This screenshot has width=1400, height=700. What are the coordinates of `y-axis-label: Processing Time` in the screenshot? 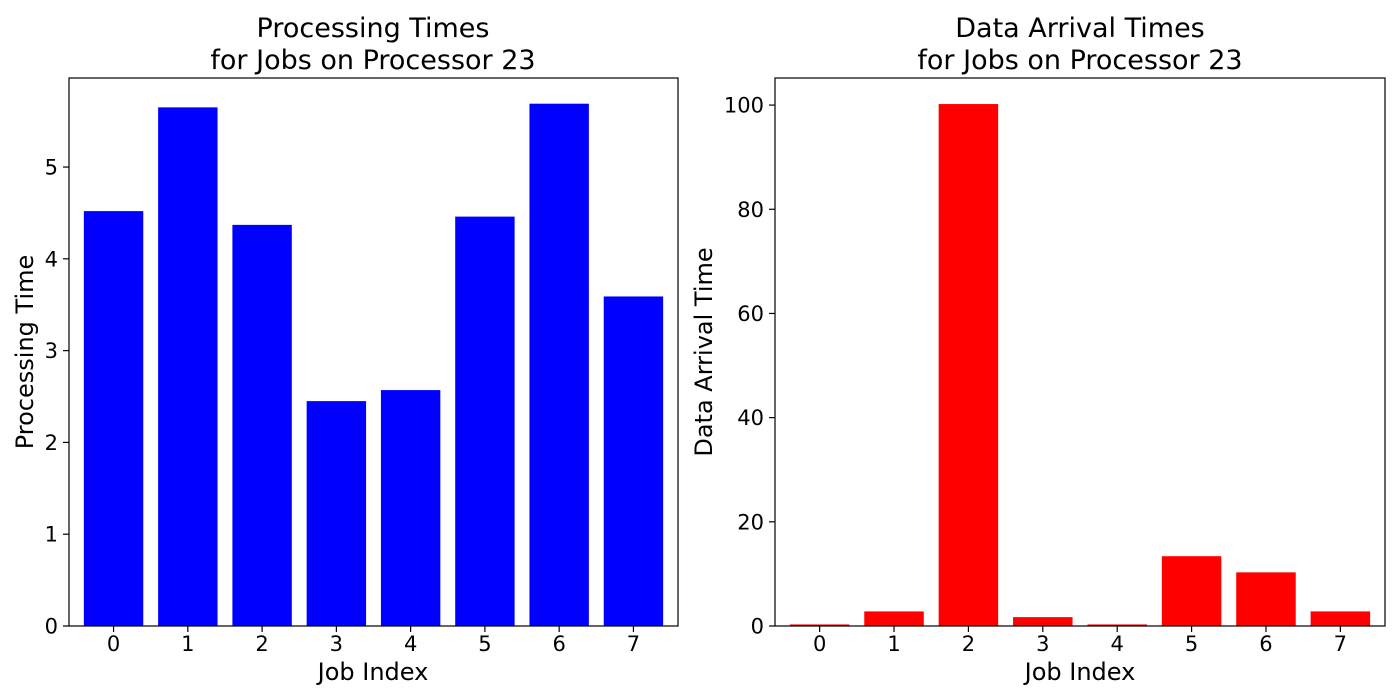 It's located at (25, 352).